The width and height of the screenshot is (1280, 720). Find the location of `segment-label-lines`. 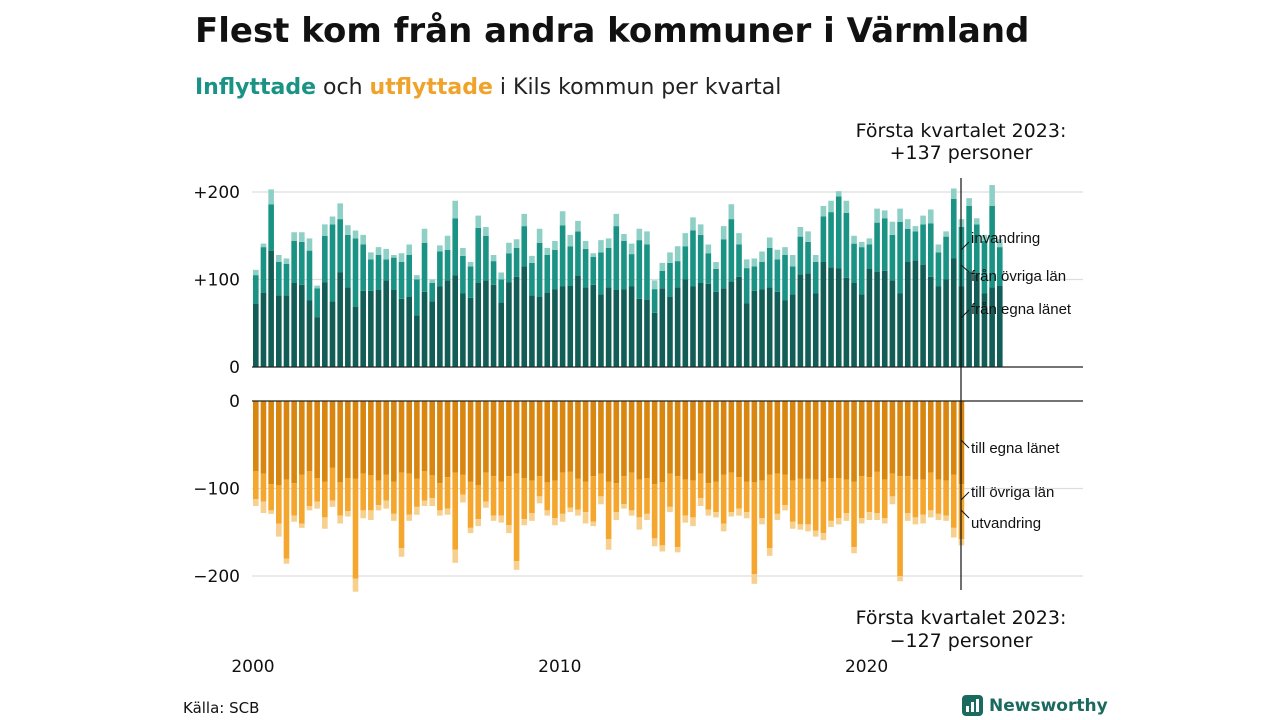

segment-label-lines is located at coordinates (965, 380).